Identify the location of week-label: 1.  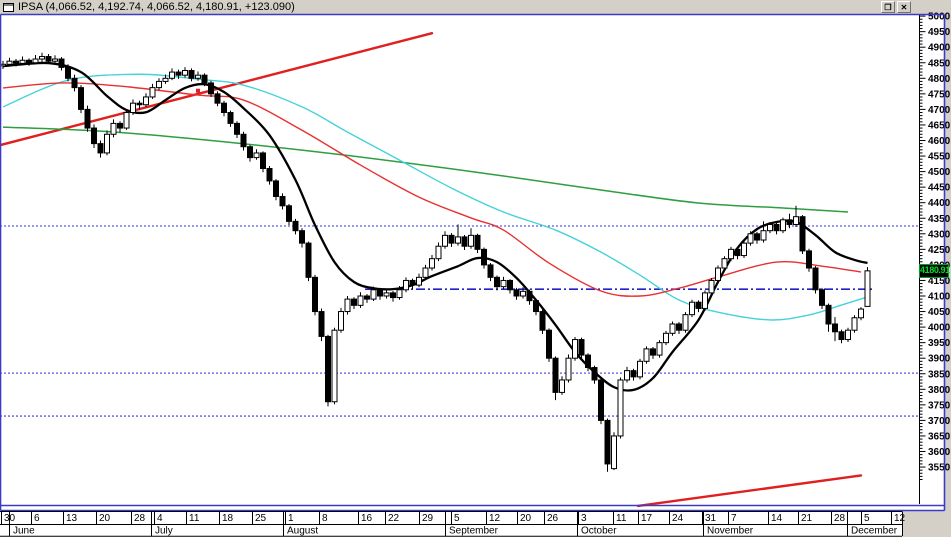
(291, 518).